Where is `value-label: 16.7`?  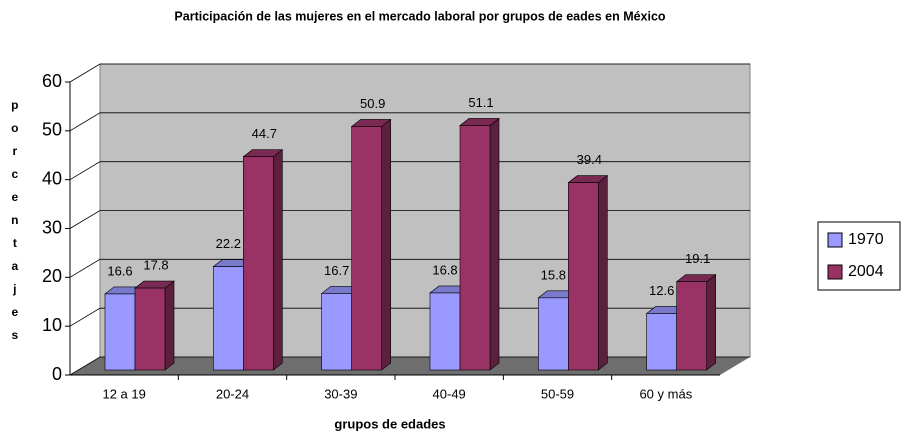
value-label: 16.7 is located at coordinates (336, 270).